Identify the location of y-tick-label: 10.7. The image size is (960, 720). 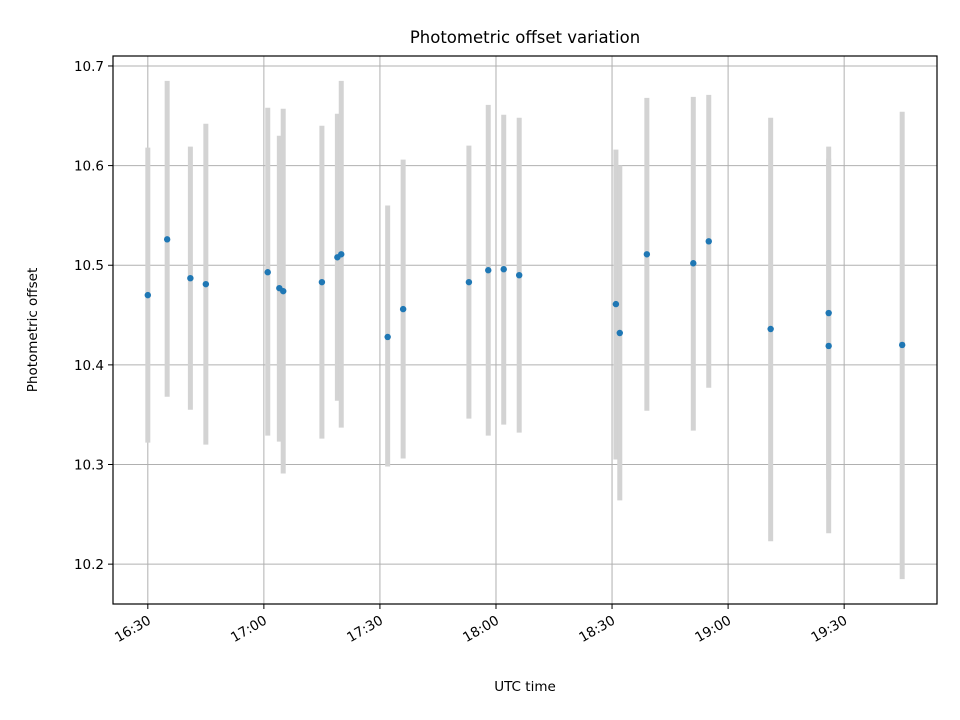
(89, 67).